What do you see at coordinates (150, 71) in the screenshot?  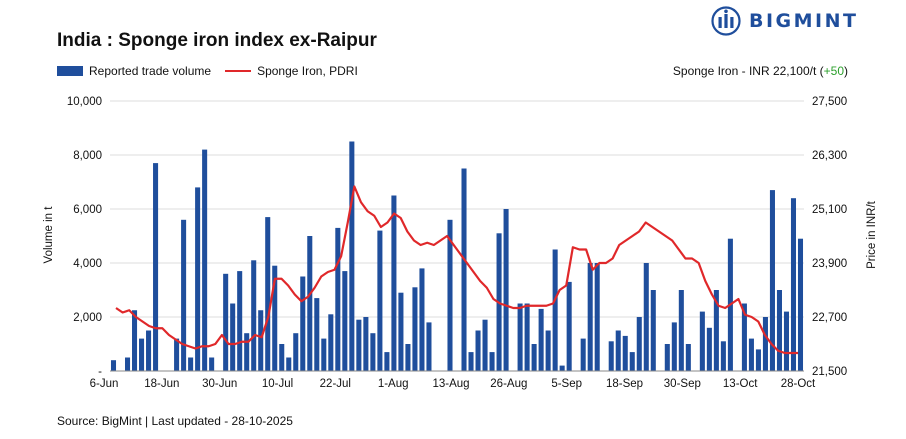 I see `legend-label-volume: Reported trade volume` at bounding box center [150, 71].